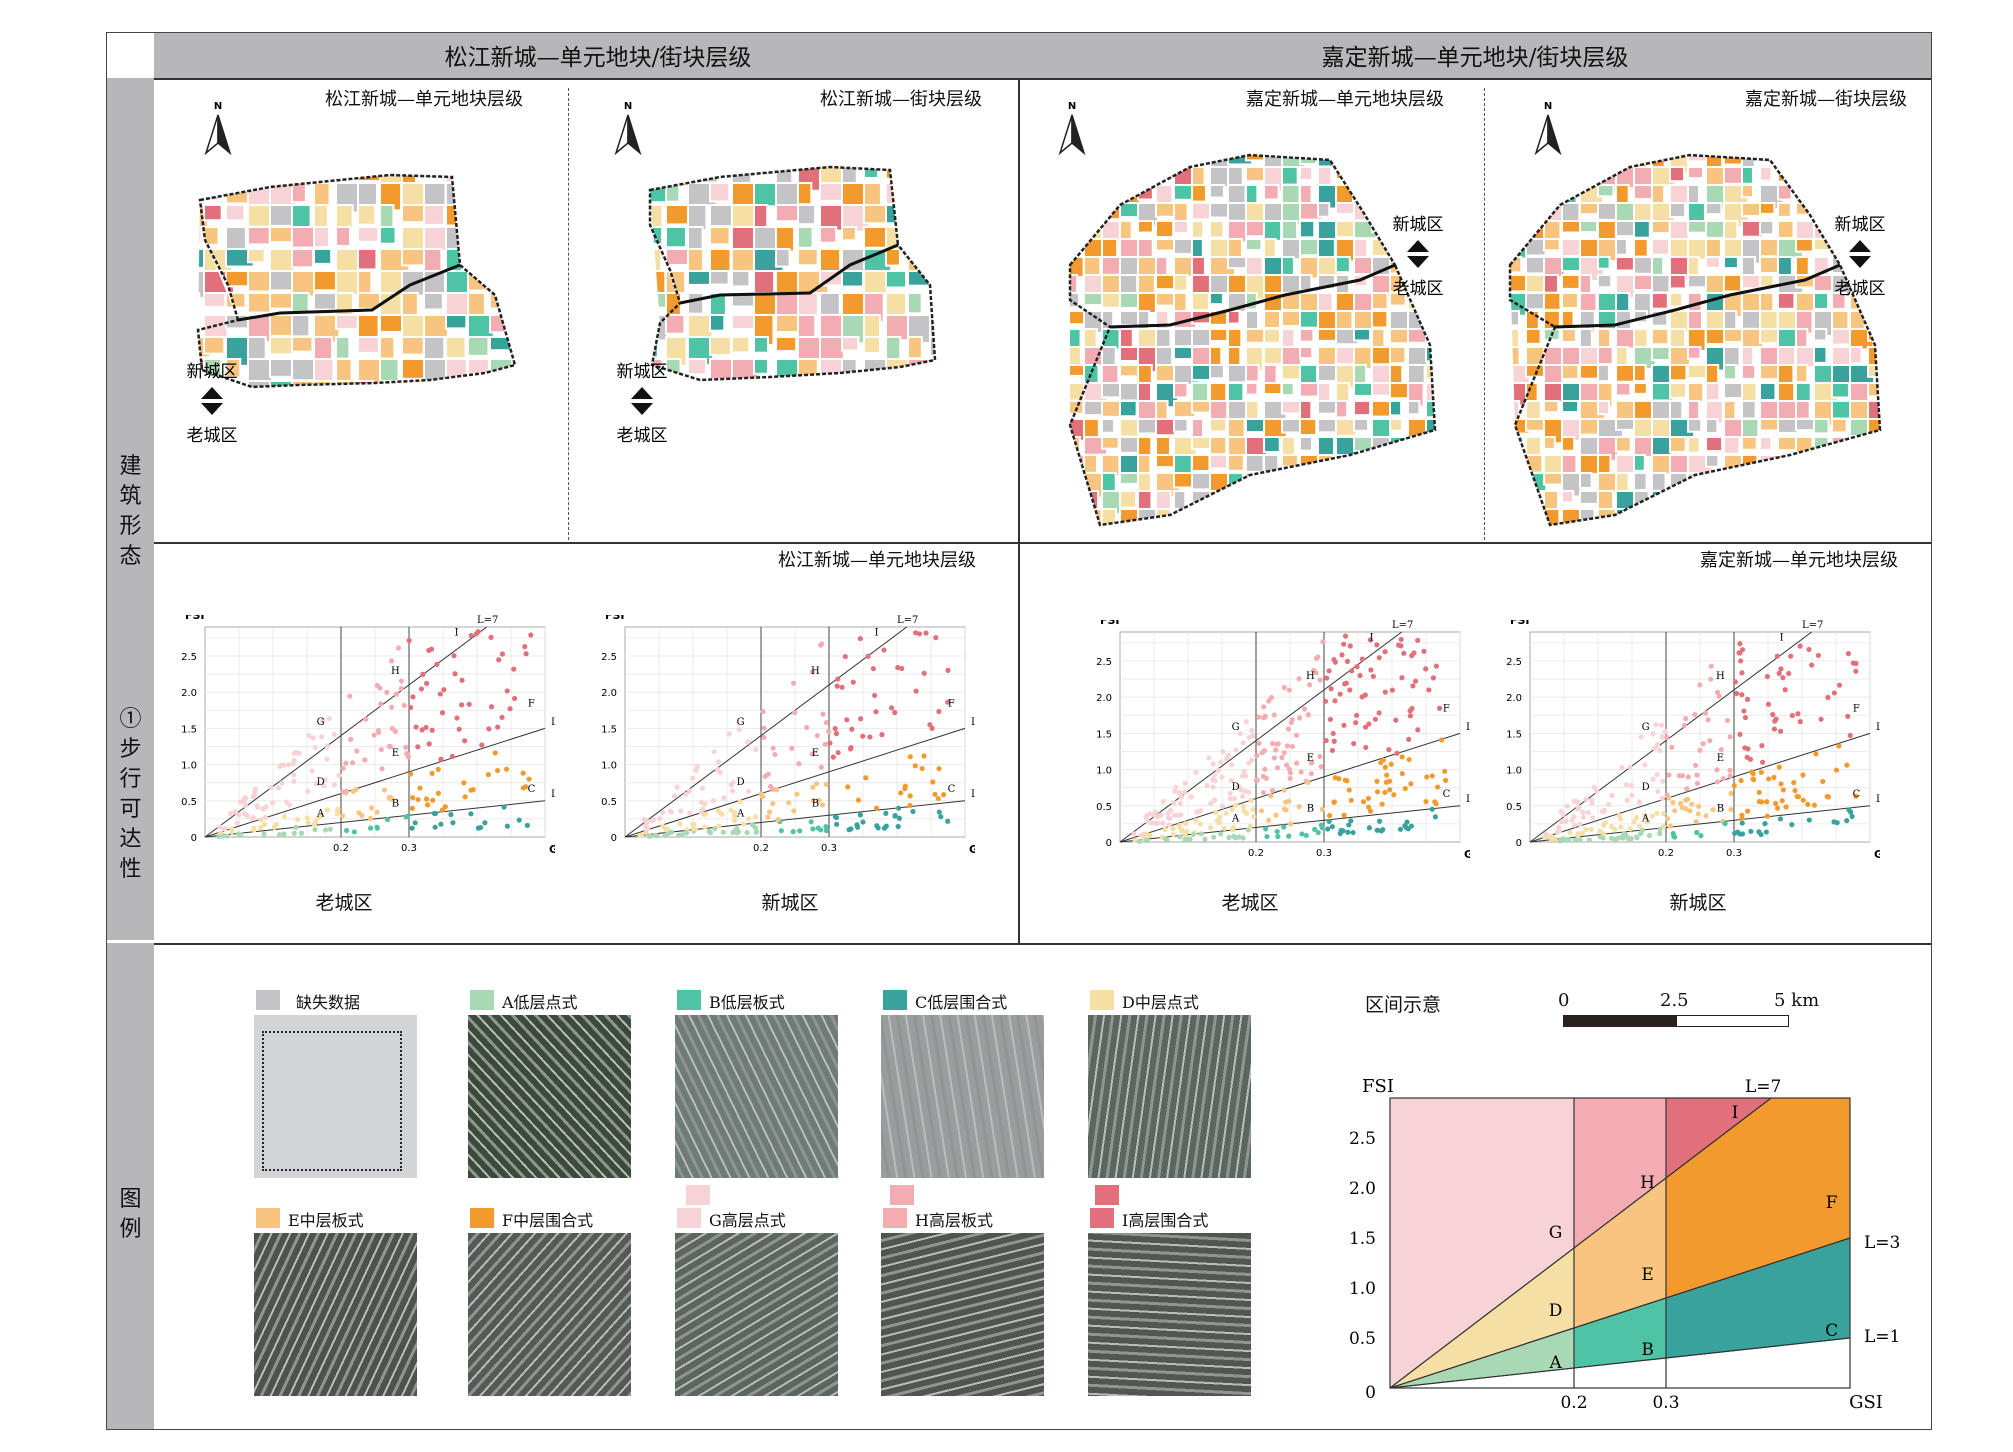  Describe the element at coordinates (1763, 1087) in the screenshot. I see `l7-label: L=7` at that location.